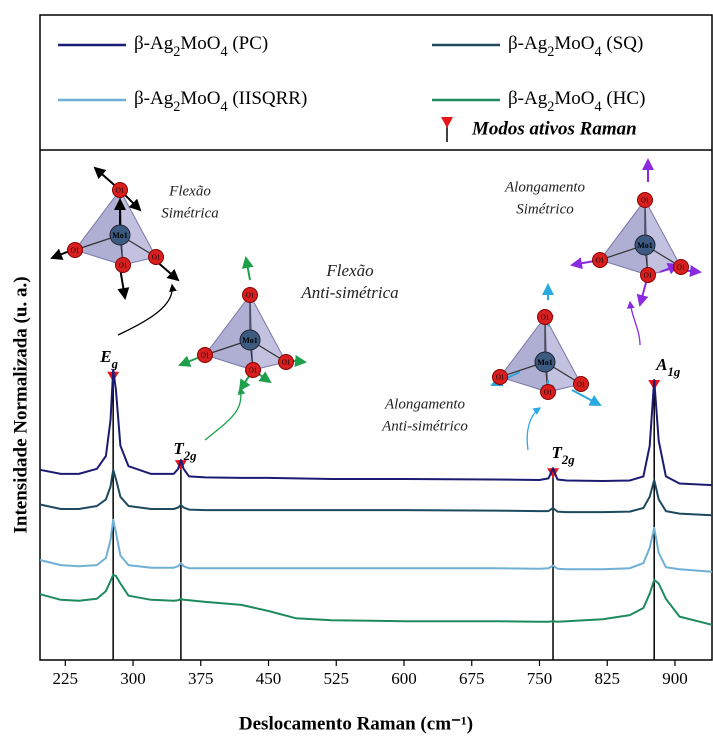 The image size is (713, 742). What do you see at coordinates (201, 678) in the screenshot?
I see `x-tick-label: 375` at bounding box center [201, 678].